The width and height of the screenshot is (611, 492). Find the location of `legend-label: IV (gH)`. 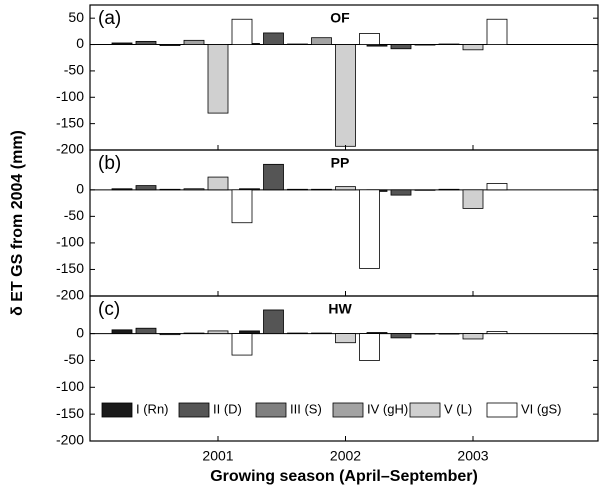

legend-label: IV (gH) is located at coordinates (387, 408).